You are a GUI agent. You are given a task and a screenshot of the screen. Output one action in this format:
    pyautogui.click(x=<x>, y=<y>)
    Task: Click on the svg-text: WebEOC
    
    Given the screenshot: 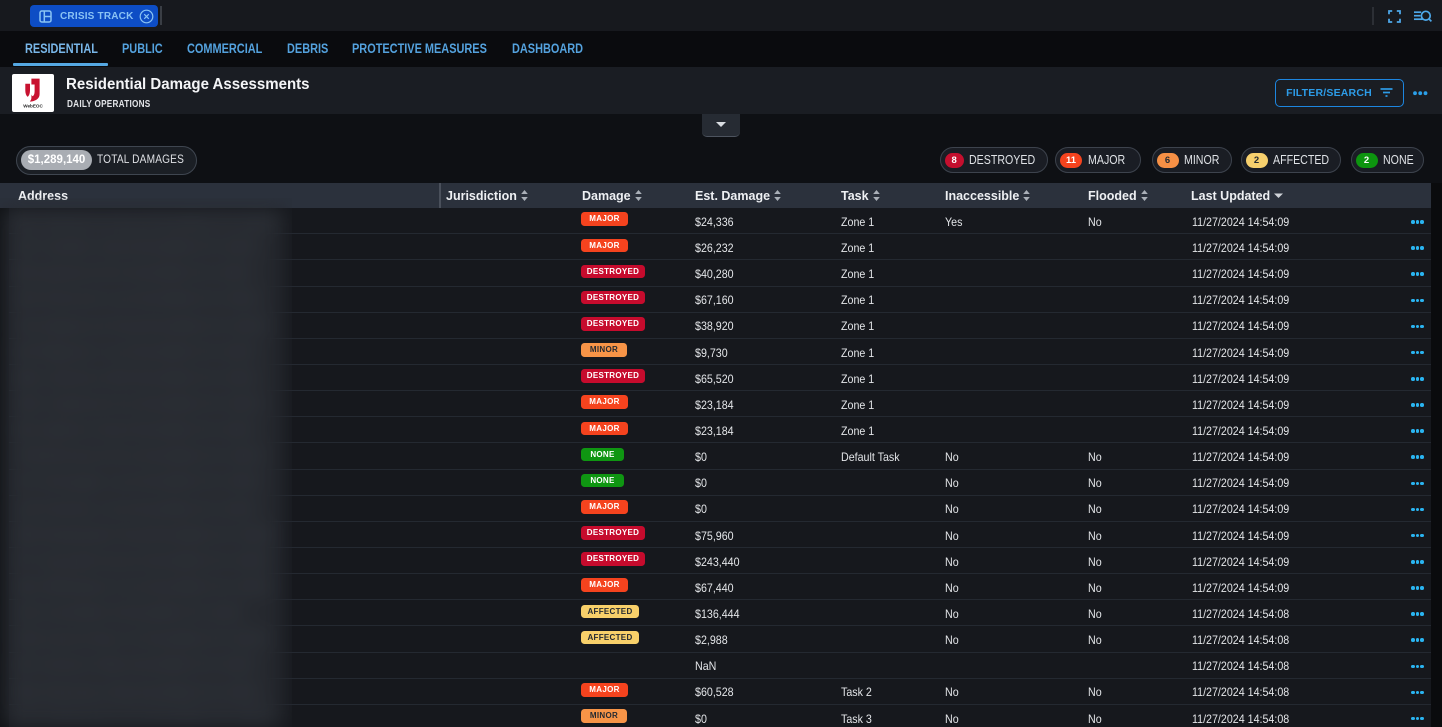 What is the action you would take?
    pyautogui.click(x=33, y=105)
    